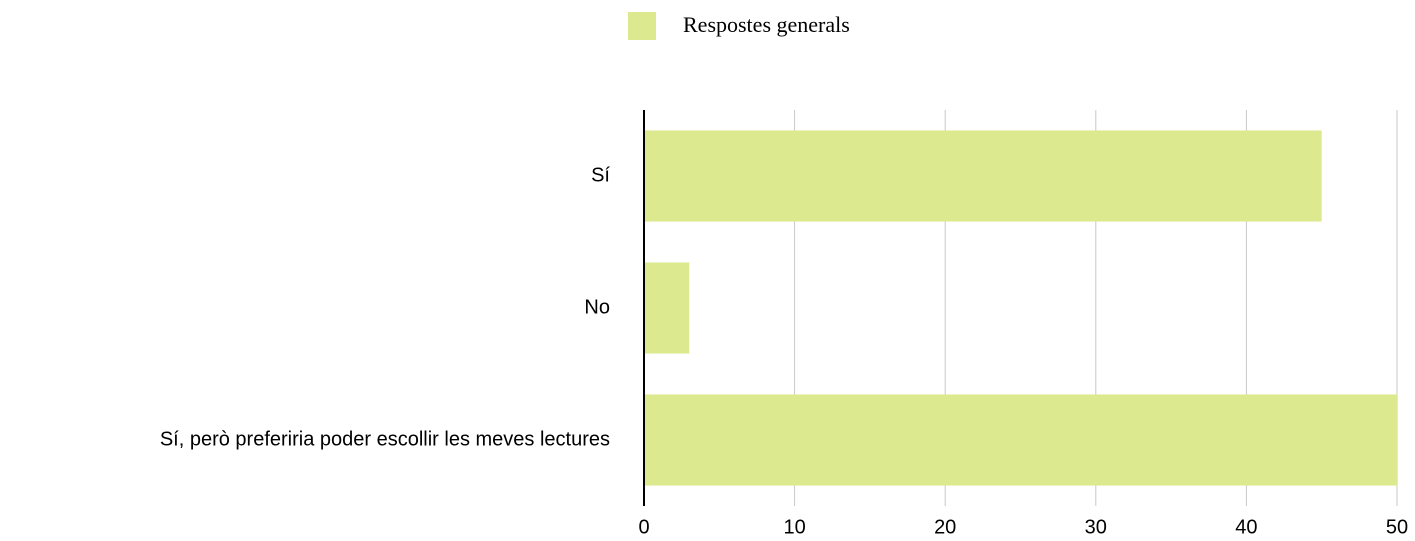 The height and width of the screenshot is (541, 1415). Describe the element at coordinates (766, 24) in the screenshot. I see `legend-label: Respostes generals` at that location.